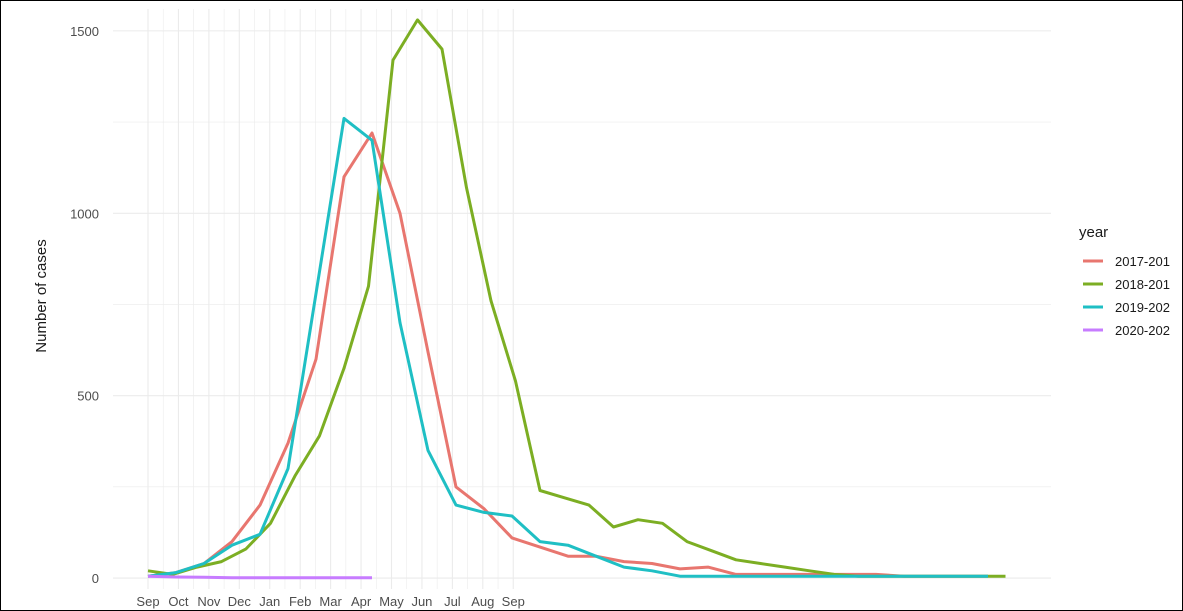 This screenshot has height=611, width=1183. What do you see at coordinates (209, 601) in the screenshot?
I see `x-tick-label: Nov` at bounding box center [209, 601].